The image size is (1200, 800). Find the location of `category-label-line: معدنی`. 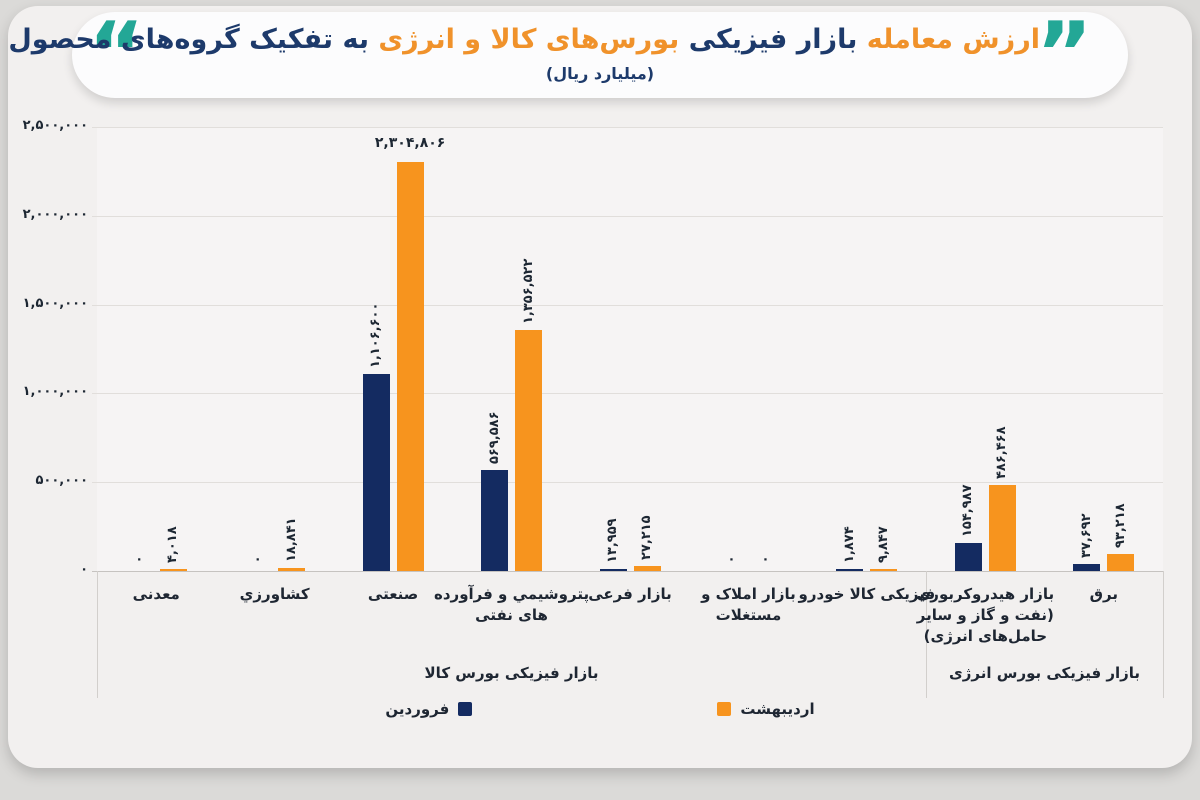

category-label-line: معدنی is located at coordinates (156, 594).